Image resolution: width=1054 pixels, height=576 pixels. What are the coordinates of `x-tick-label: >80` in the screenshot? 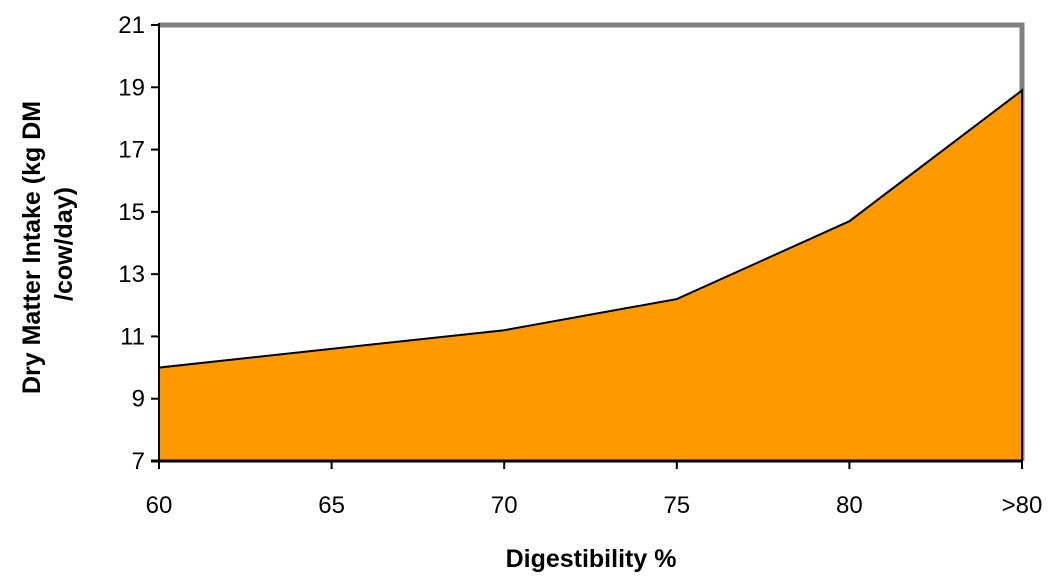 It's located at (1022, 505).